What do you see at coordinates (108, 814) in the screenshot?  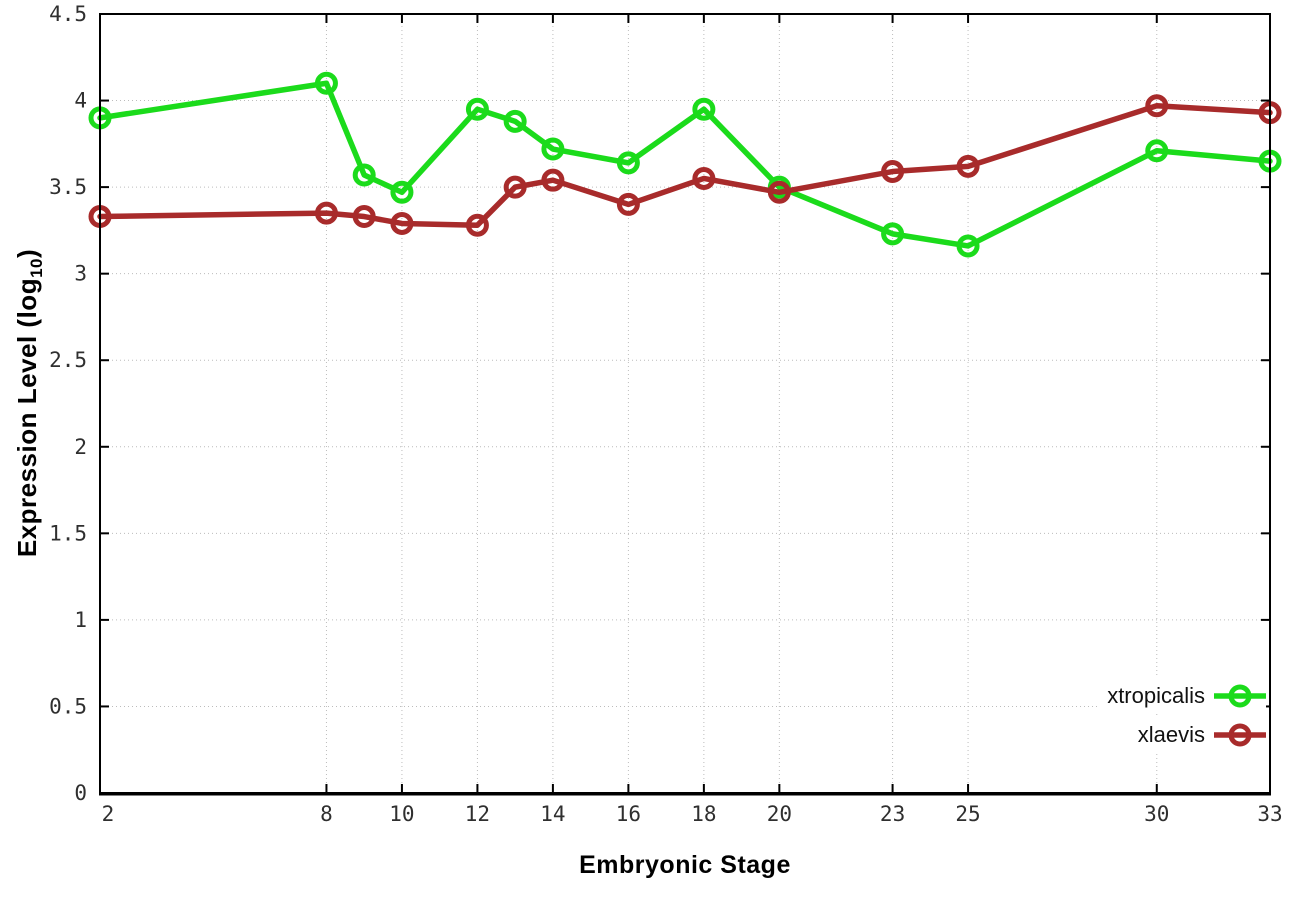 I see `x-tick-label: 2` at bounding box center [108, 814].